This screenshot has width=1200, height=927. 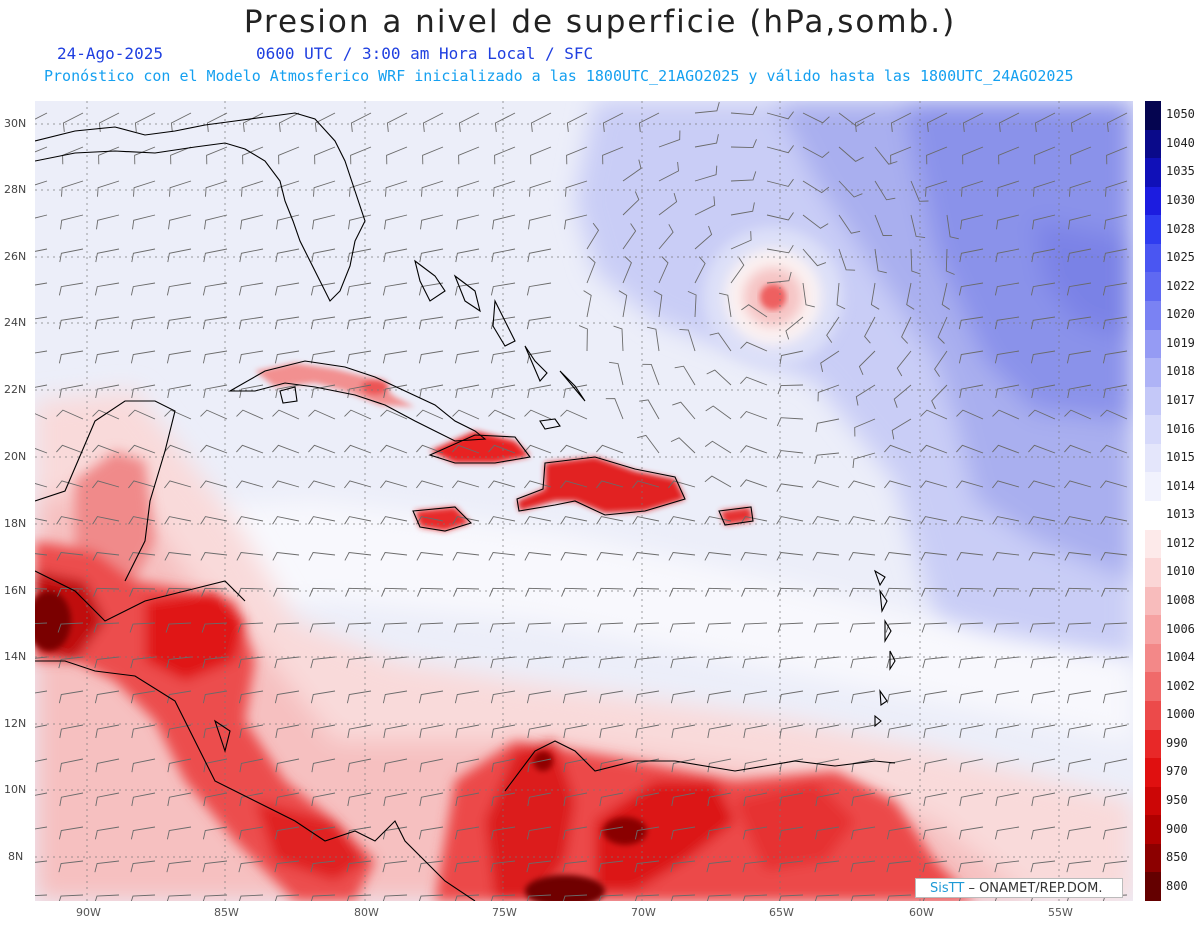 I want to click on colorbar-label: 1030, so click(x=1180, y=200).